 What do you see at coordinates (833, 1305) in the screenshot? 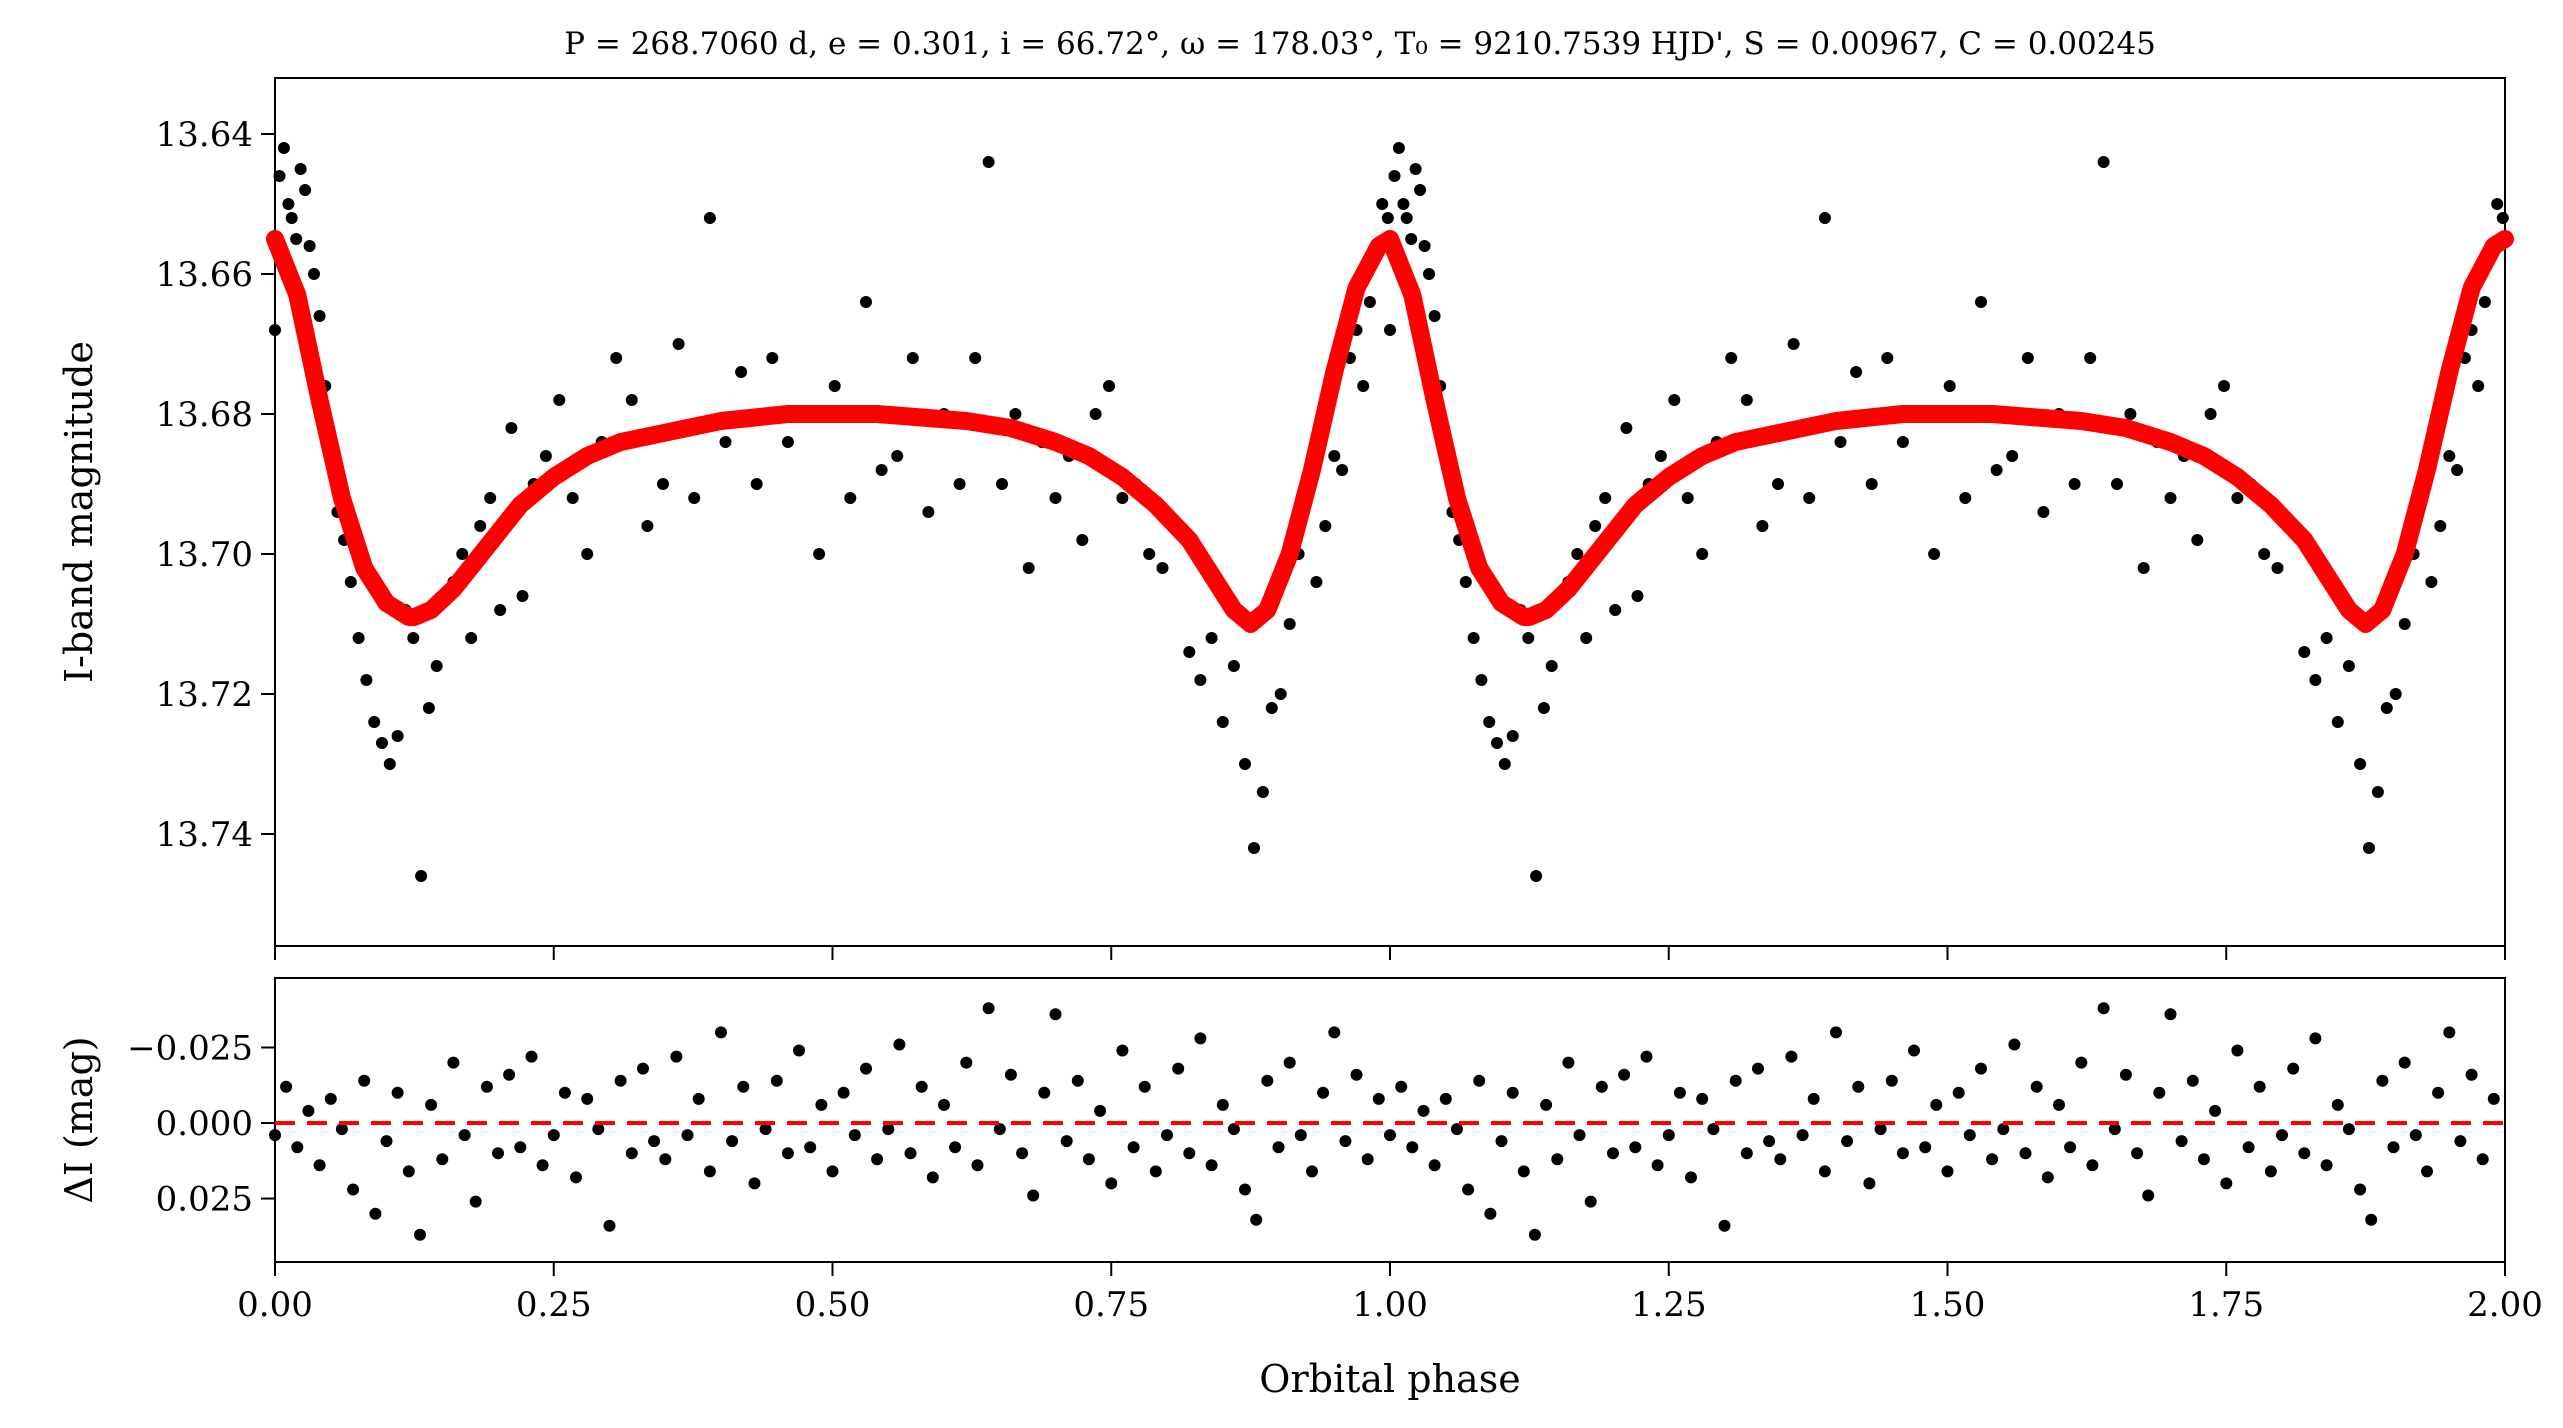
I see `x-tick-label: 0.50` at bounding box center [833, 1305].